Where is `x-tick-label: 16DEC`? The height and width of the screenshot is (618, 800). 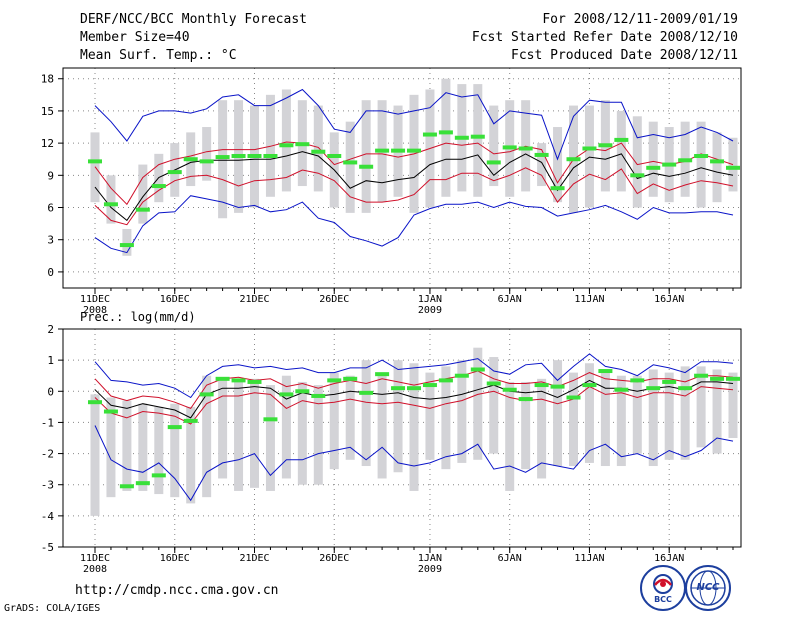 x-tick-label: 16DEC is located at coordinates (175, 299).